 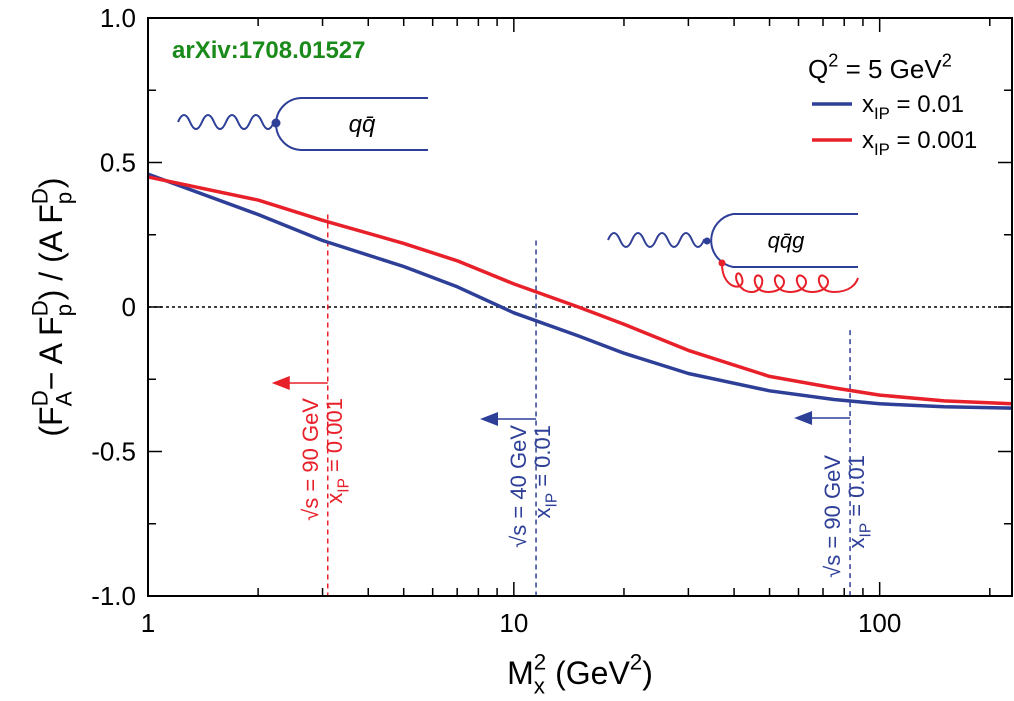 I want to click on y-tick-label: -1.0, so click(x=113, y=596).